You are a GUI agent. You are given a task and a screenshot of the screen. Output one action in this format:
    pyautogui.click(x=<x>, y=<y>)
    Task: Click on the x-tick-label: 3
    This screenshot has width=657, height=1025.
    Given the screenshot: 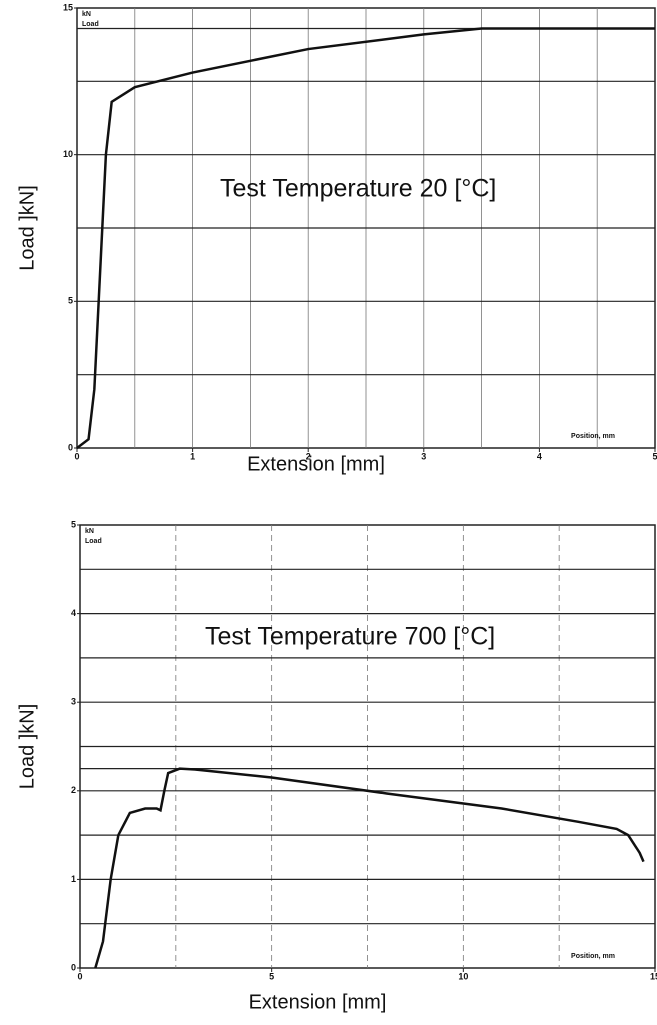 What is the action you would take?
    pyautogui.click(x=423, y=456)
    